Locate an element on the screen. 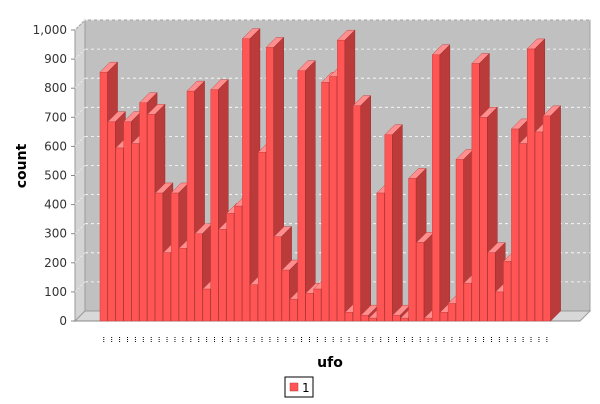 Image resolution: width=600 pixels, height=404 pixels. y-tick-label: 100 is located at coordinates (55, 292).